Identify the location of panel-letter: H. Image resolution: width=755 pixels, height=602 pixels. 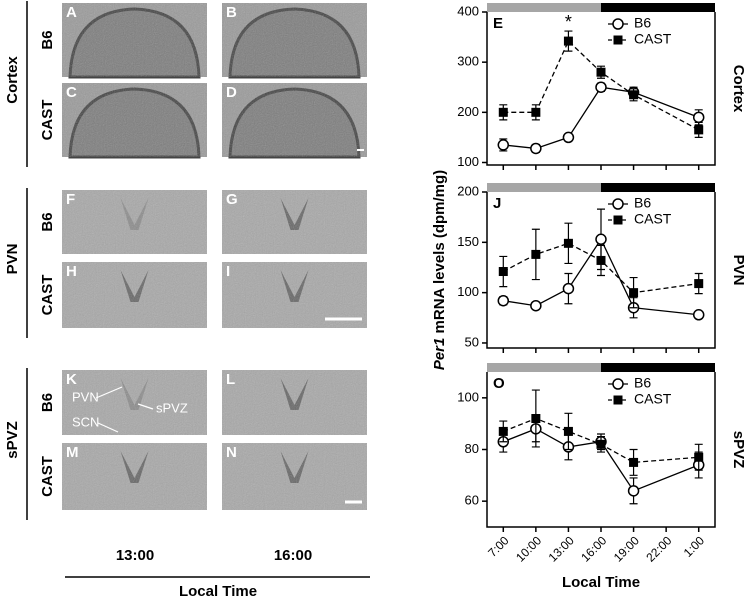
(71, 271).